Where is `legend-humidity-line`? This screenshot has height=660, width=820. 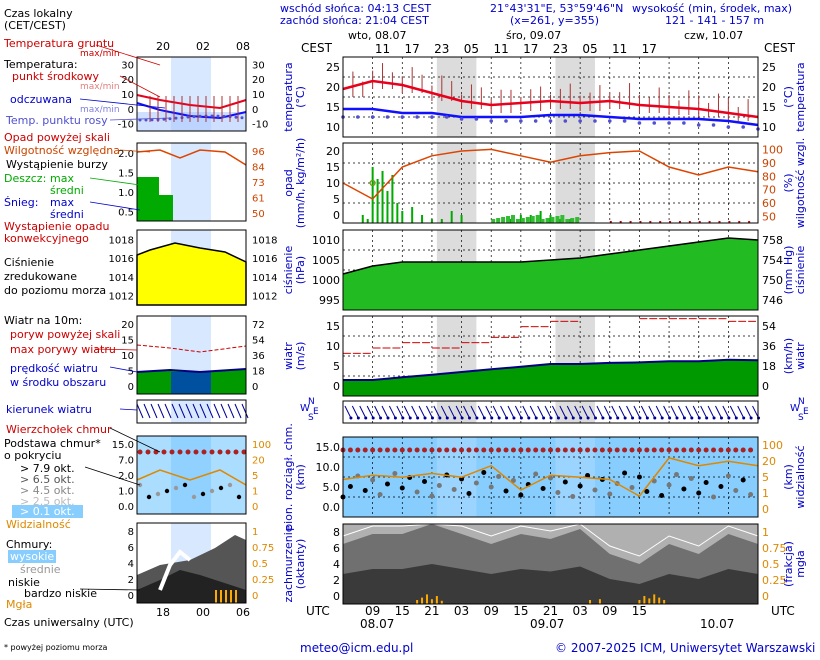
legend-humidity-line is located at coordinates (191, 157).